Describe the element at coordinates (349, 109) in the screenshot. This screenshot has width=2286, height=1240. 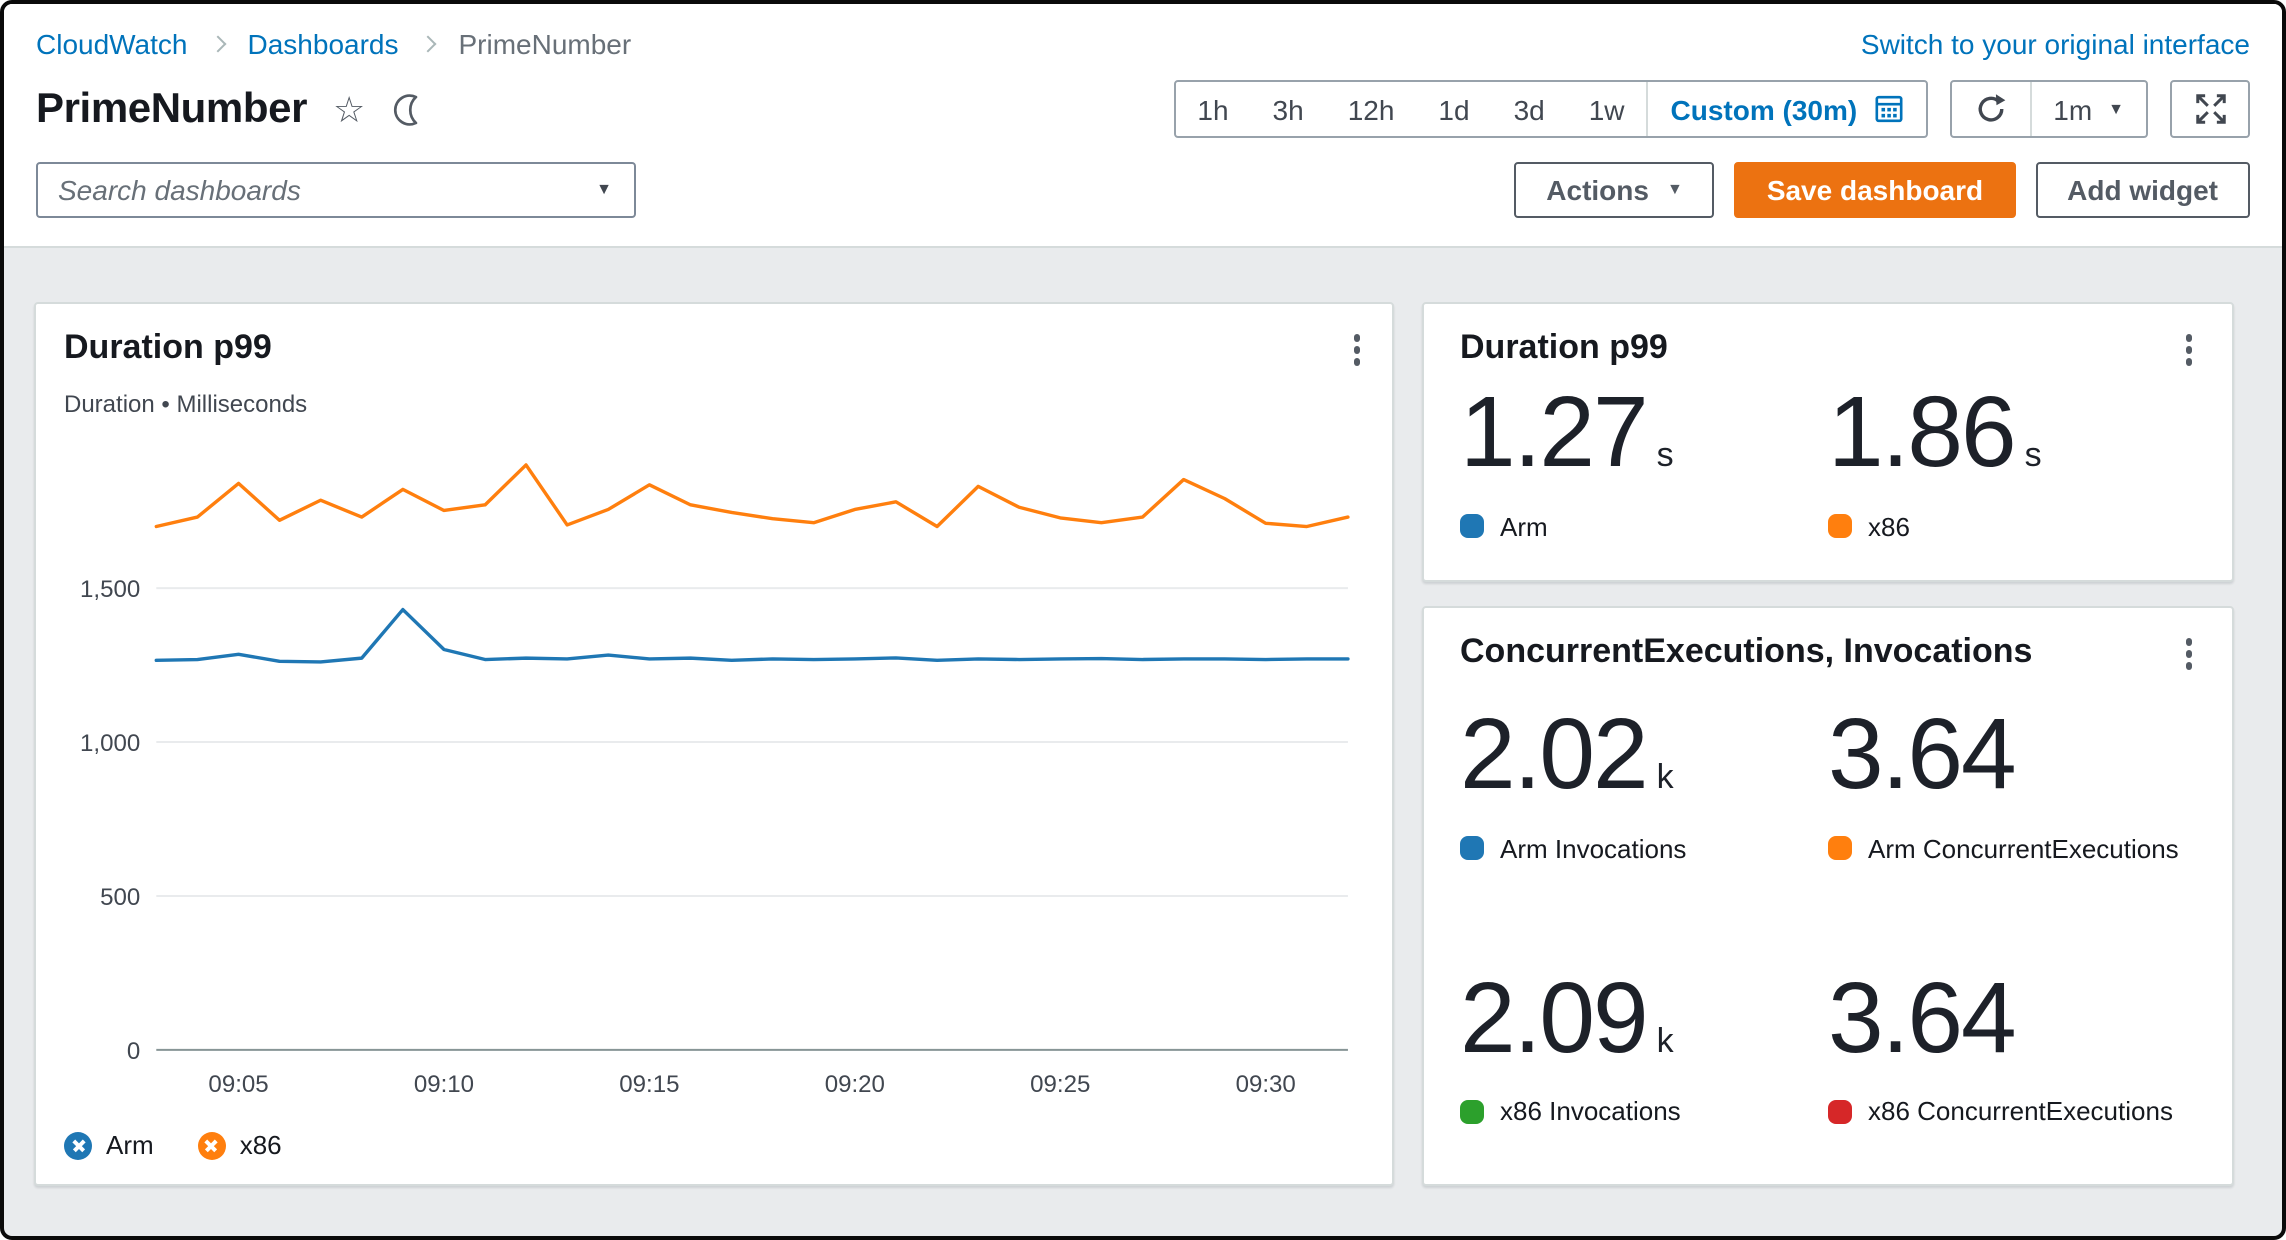
I see `favorite-star-icon: ☆` at that location.